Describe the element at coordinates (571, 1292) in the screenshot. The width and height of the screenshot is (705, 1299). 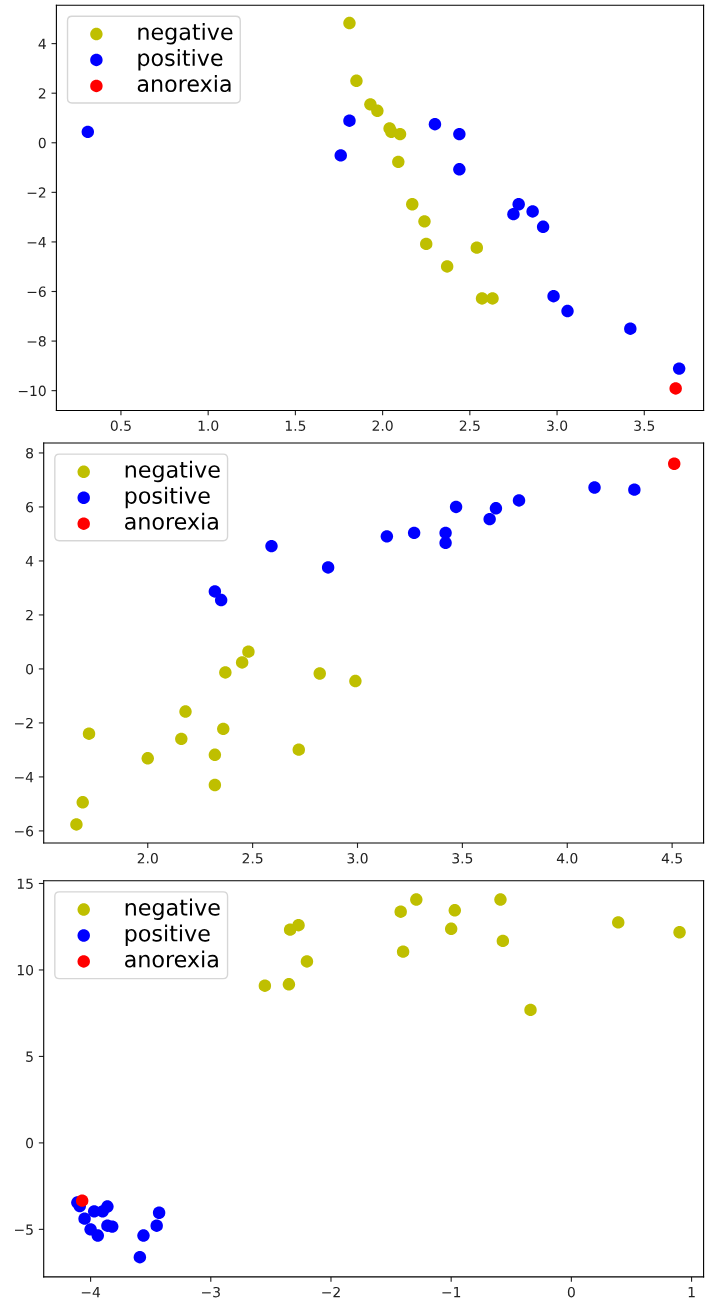
I see `x-tick-label: 0` at that location.